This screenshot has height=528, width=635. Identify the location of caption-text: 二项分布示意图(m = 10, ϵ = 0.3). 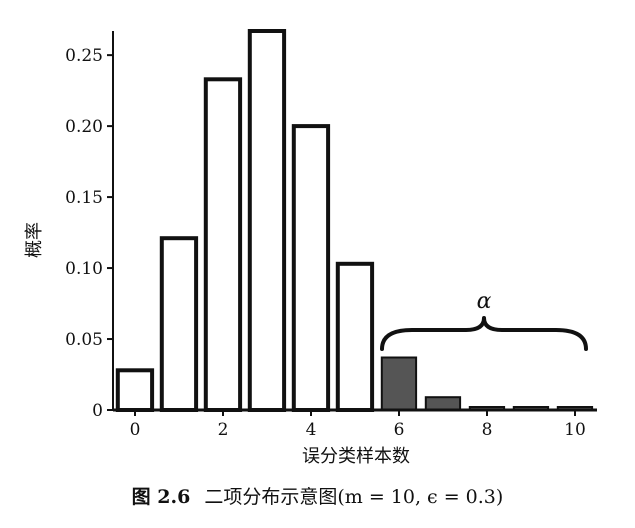
(354, 497).